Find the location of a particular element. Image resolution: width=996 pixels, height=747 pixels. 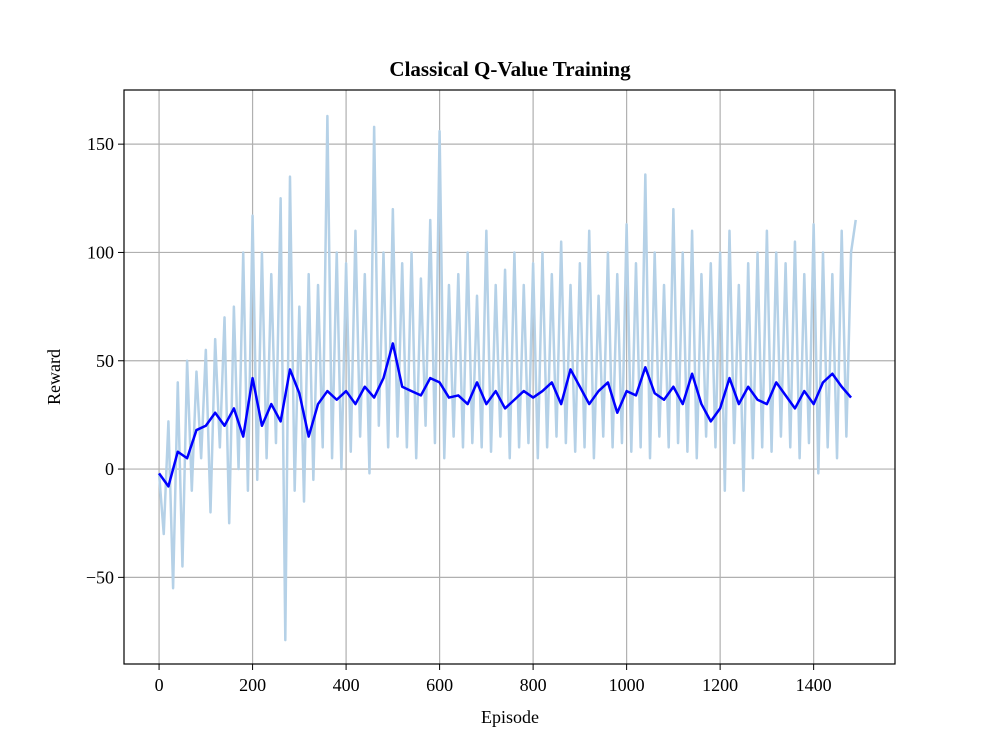

line is located at coordinates (505, 415).